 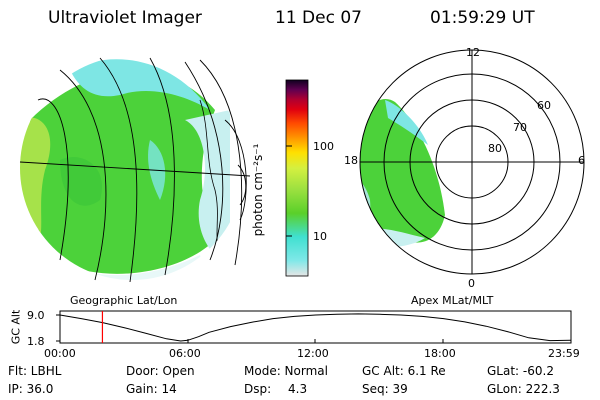 What do you see at coordinates (318, 18) in the screenshot?
I see `header-date: 11 Dec 07` at bounding box center [318, 18].